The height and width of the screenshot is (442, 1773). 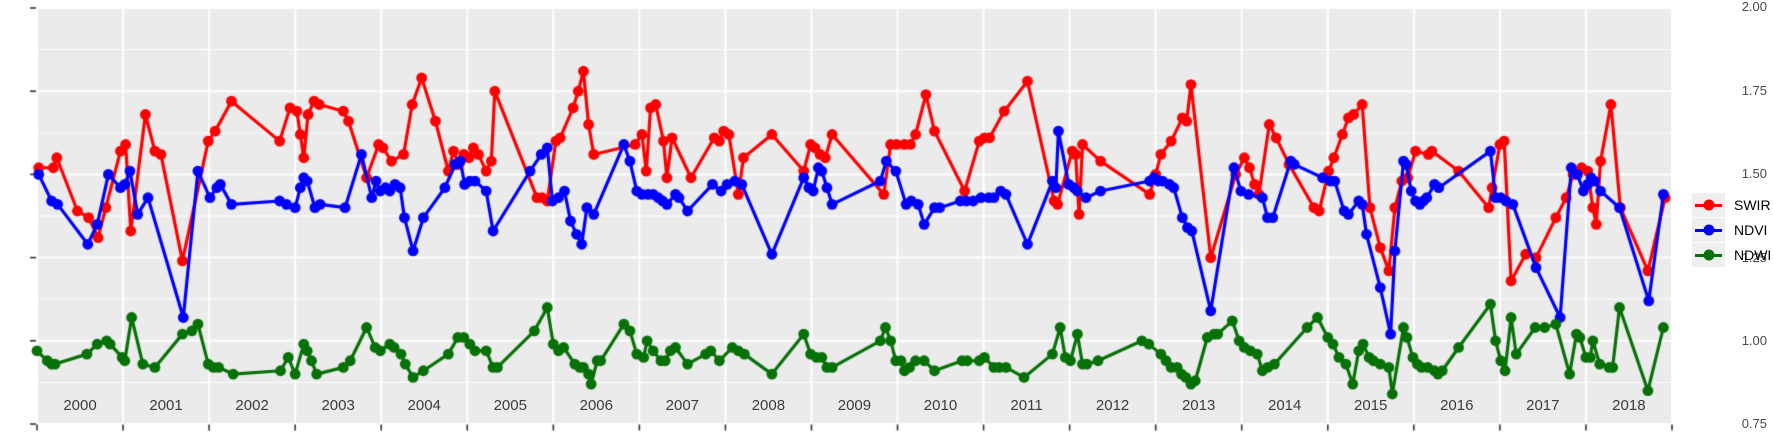 I want to click on x-tick-label: 2010, so click(x=940, y=405).